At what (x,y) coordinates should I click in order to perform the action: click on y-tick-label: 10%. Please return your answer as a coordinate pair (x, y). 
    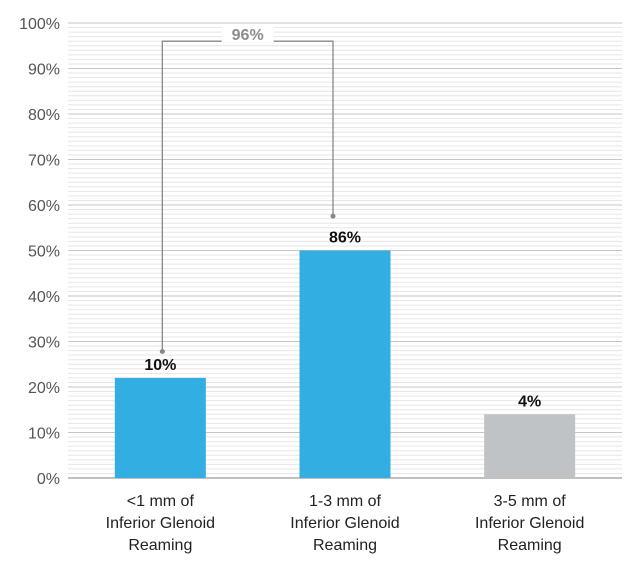
    Looking at the image, I should click on (44, 434).